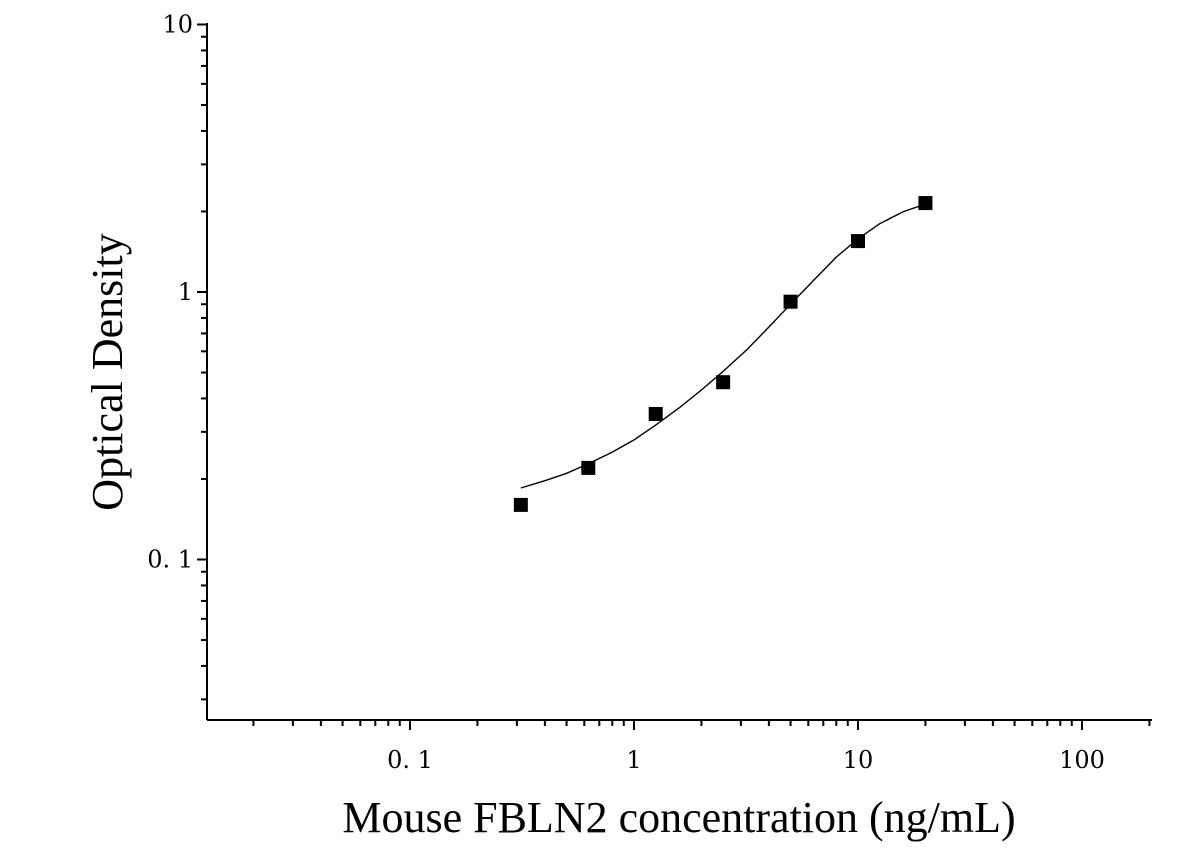 This screenshot has height=865, width=1197. I want to click on x-axis-title: Mouse FBLN2 concentration (ng/mL), so click(678, 817).